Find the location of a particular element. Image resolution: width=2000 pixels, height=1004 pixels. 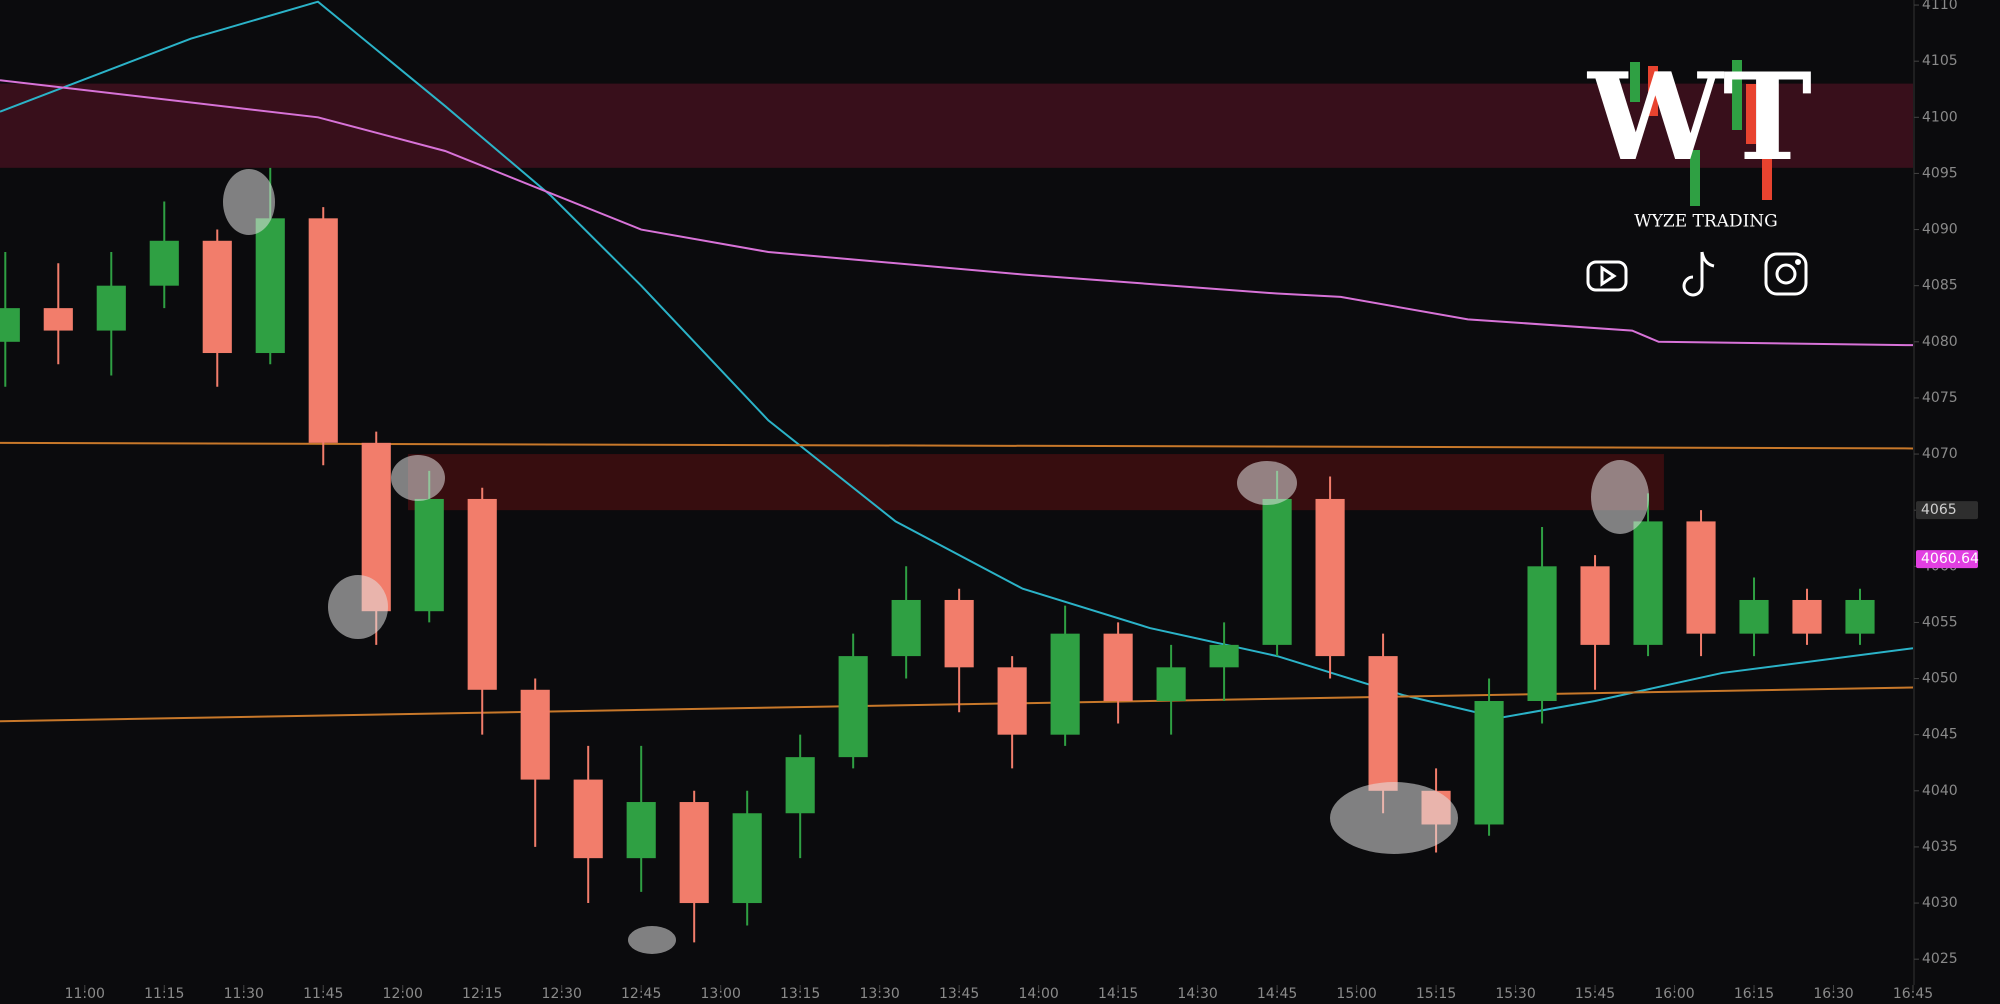

x-tick-label: 11:00 is located at coordinates (85, 993).